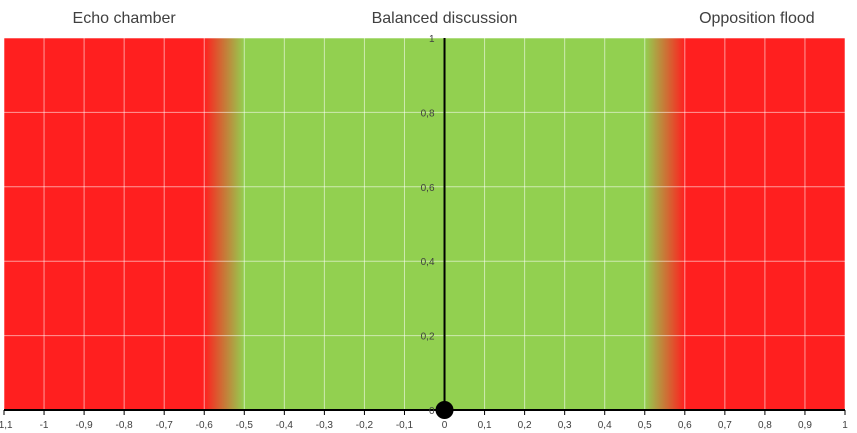 The width and height of the screenshot is (857, 433). Describe the element at coordinates (125, 425) in the screenshot. I see `x-tick-label: -0,8` at that location.